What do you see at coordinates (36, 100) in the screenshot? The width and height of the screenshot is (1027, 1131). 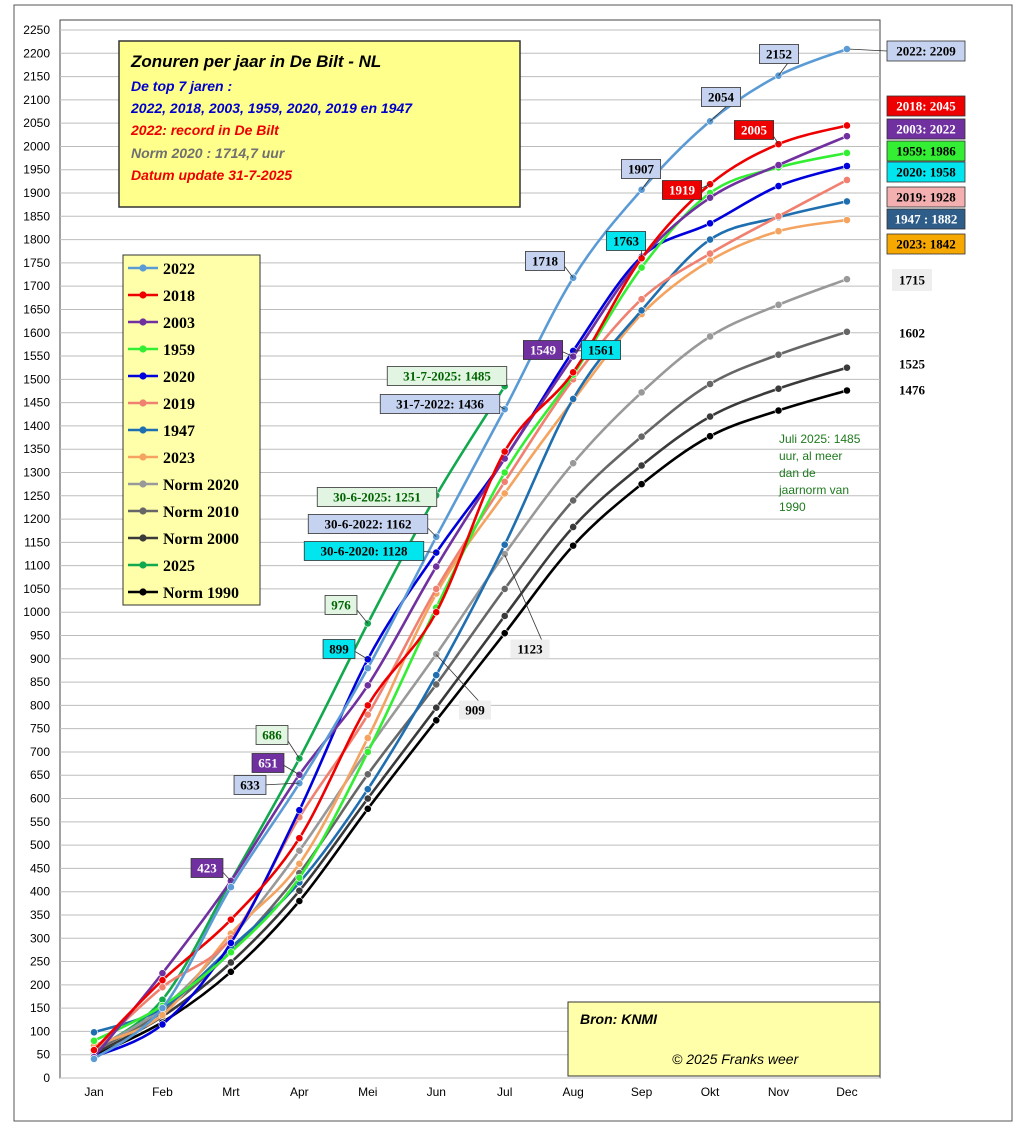 I see `y-tick-label: 2100` at bounding box center [36, 100].